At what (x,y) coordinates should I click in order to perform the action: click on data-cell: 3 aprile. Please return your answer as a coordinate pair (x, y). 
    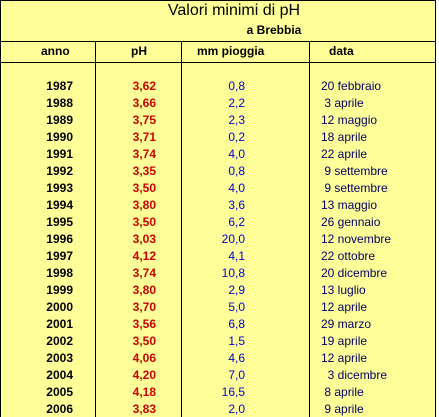
    Looking at the image, I should click on (342, 103).